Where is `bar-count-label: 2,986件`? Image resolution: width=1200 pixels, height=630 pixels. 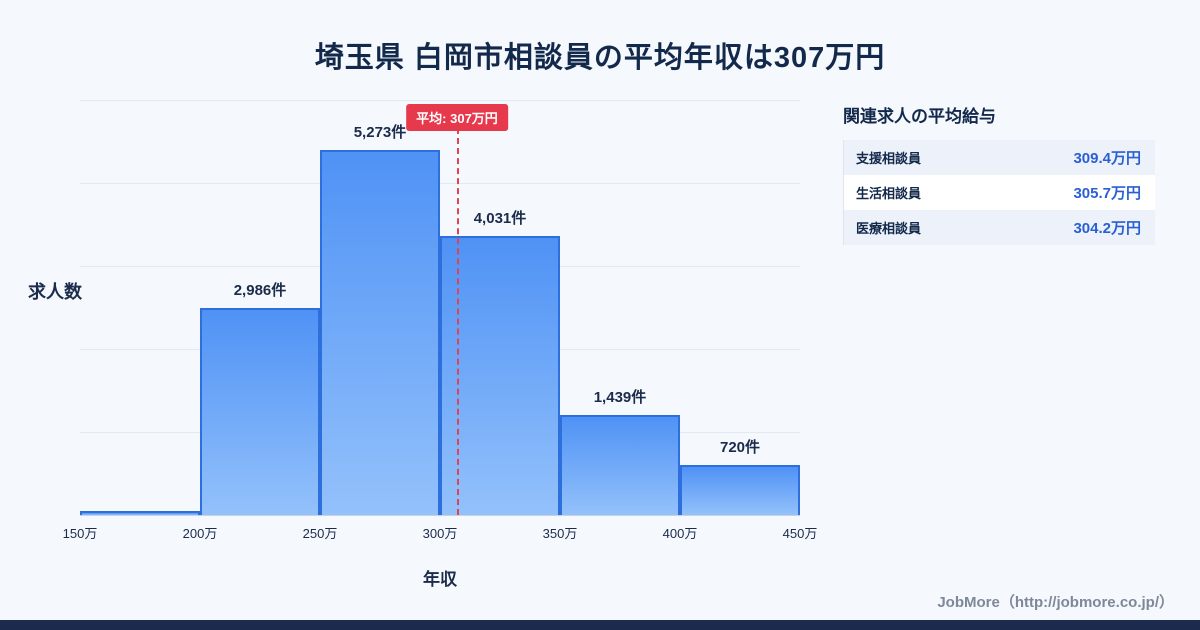 bar-count-label: 2,986件 is located at coordinates (260, 290).